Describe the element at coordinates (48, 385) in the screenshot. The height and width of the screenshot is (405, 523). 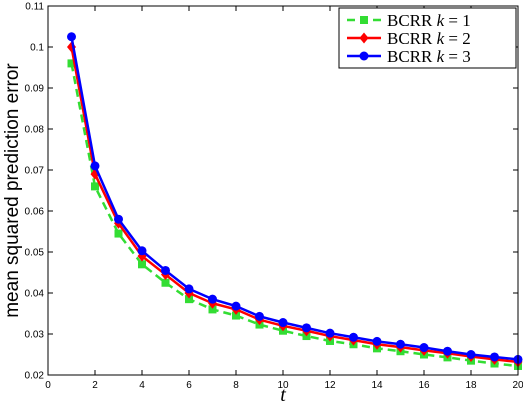
I see `x-tick-label: 0` at that location.